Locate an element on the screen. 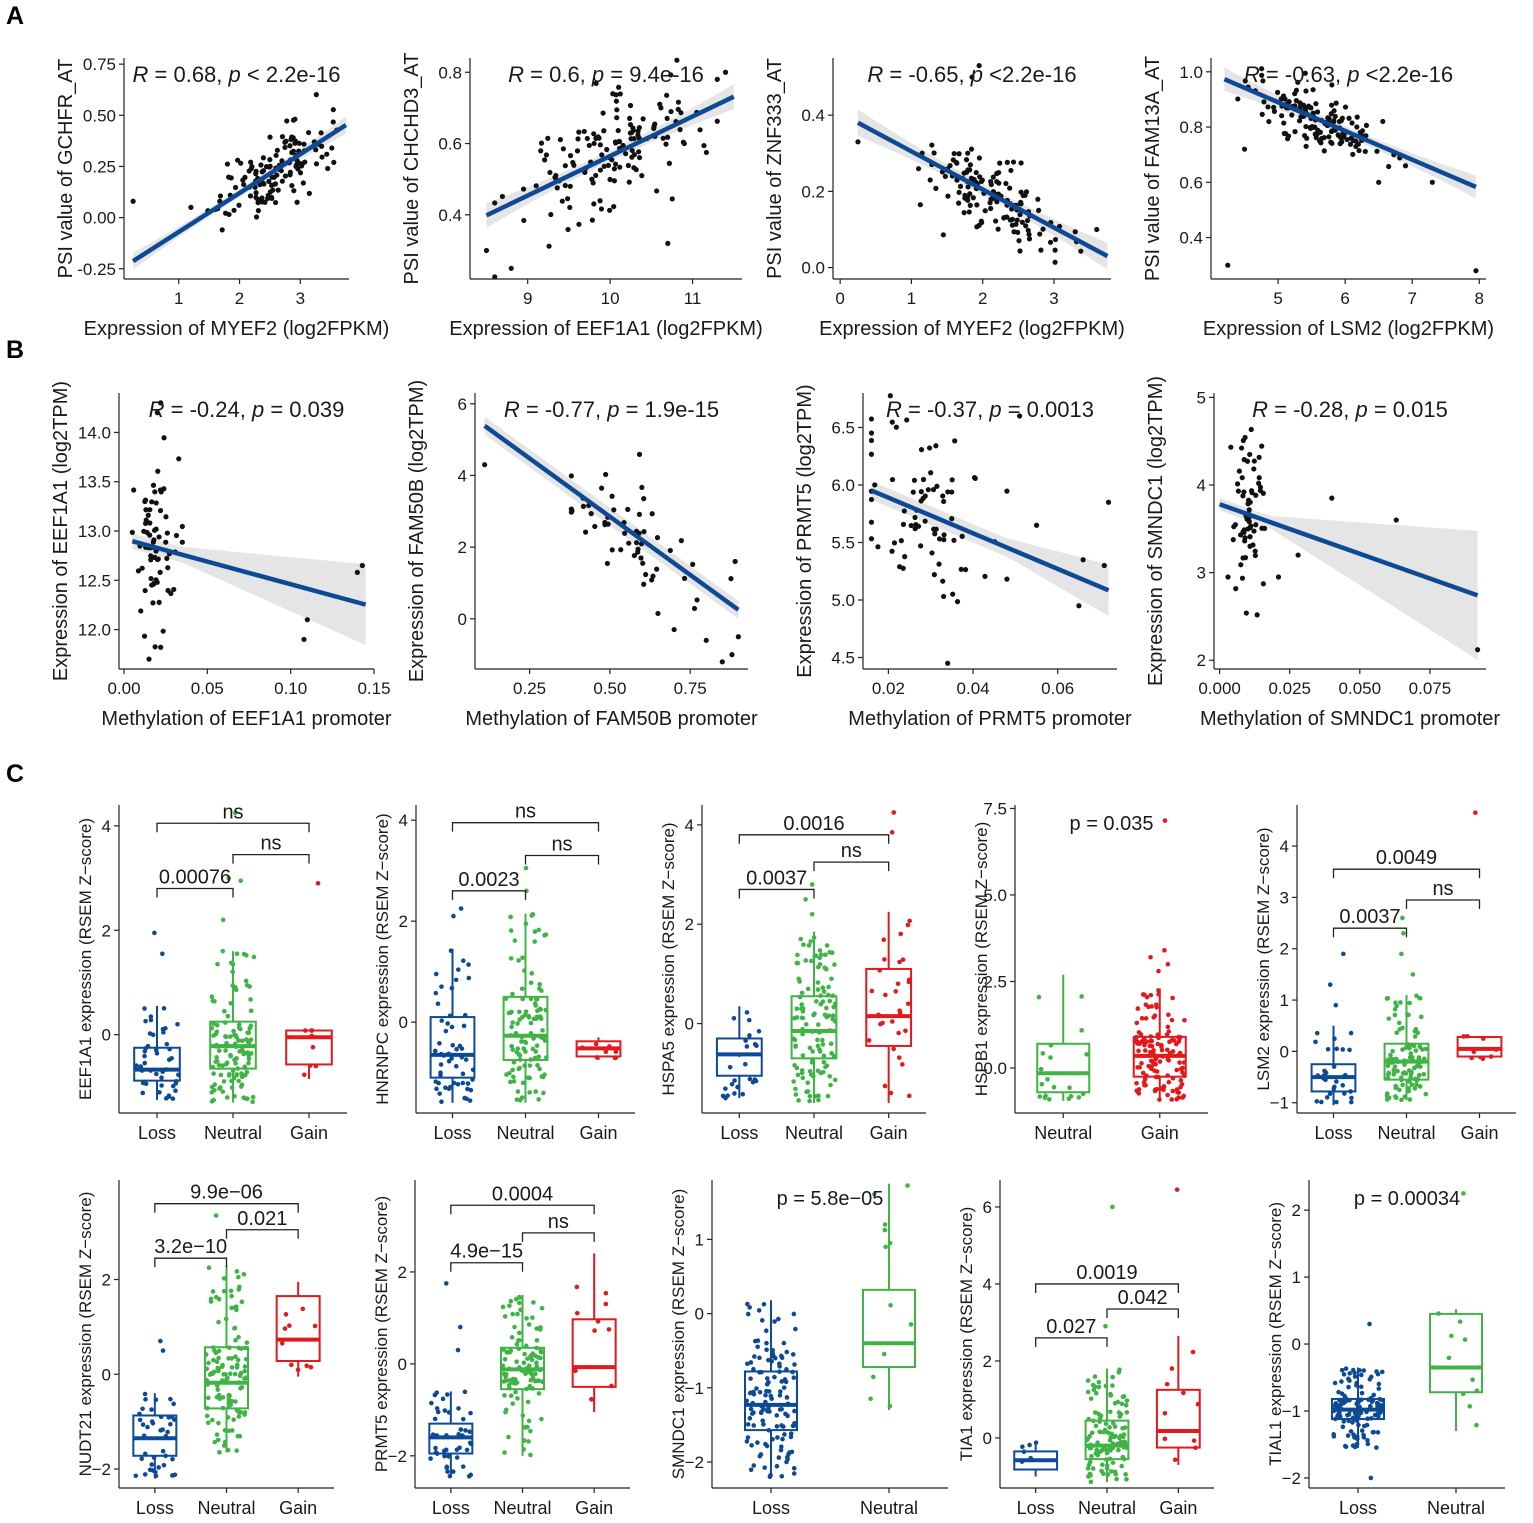 The image size is (1533, 1523). confidence-band is located at coordinates (1348, 579).